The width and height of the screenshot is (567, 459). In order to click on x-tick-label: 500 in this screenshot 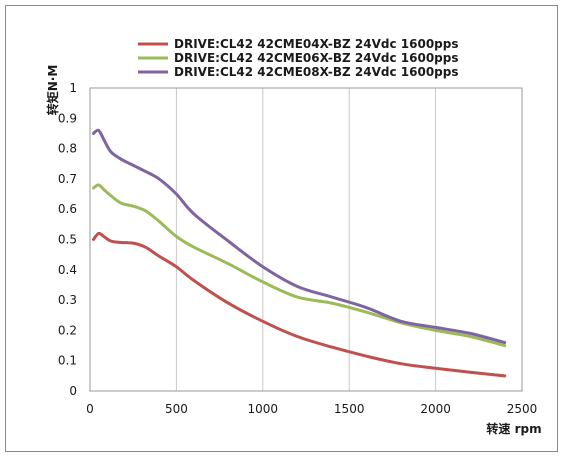, I will do `click(176, 409)`.